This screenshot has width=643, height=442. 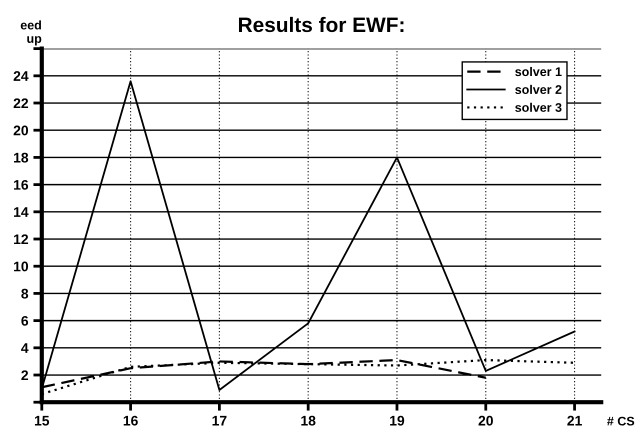 What do you see at coordinates (308, 421) in the screenshot?
I see `x-tick-label: 18` at bounding box center [308, 421].